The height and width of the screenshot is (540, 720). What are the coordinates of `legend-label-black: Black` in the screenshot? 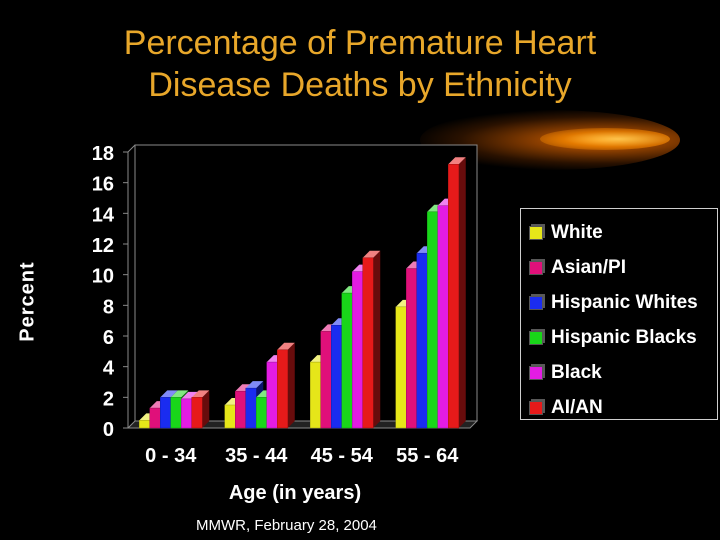 It's located at (576, 372).